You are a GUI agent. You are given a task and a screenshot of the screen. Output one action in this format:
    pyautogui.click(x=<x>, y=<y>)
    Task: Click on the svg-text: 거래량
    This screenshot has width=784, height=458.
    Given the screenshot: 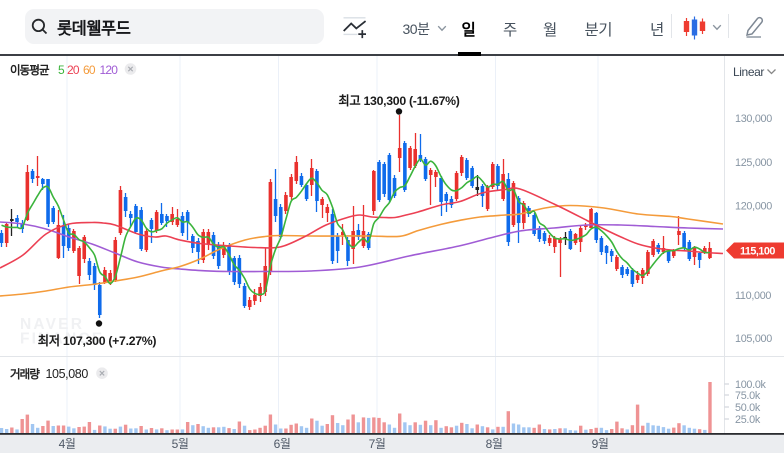 What is the action you would take?
    pyautogui.click(x=25, y=374)
    